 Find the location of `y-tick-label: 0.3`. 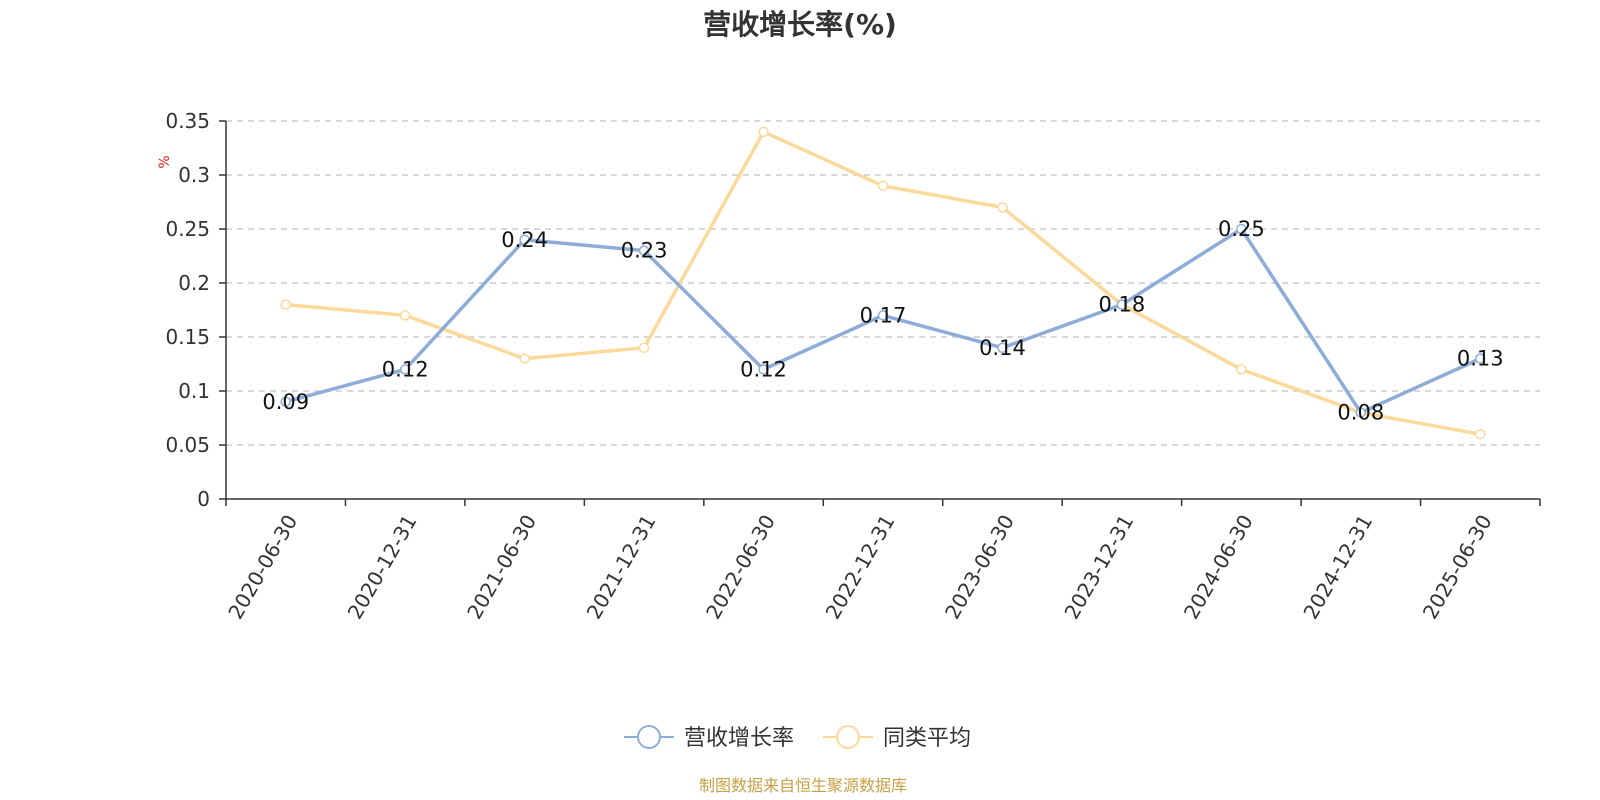

y-tick-label: 0.3 is located at coordinates (194, 175).